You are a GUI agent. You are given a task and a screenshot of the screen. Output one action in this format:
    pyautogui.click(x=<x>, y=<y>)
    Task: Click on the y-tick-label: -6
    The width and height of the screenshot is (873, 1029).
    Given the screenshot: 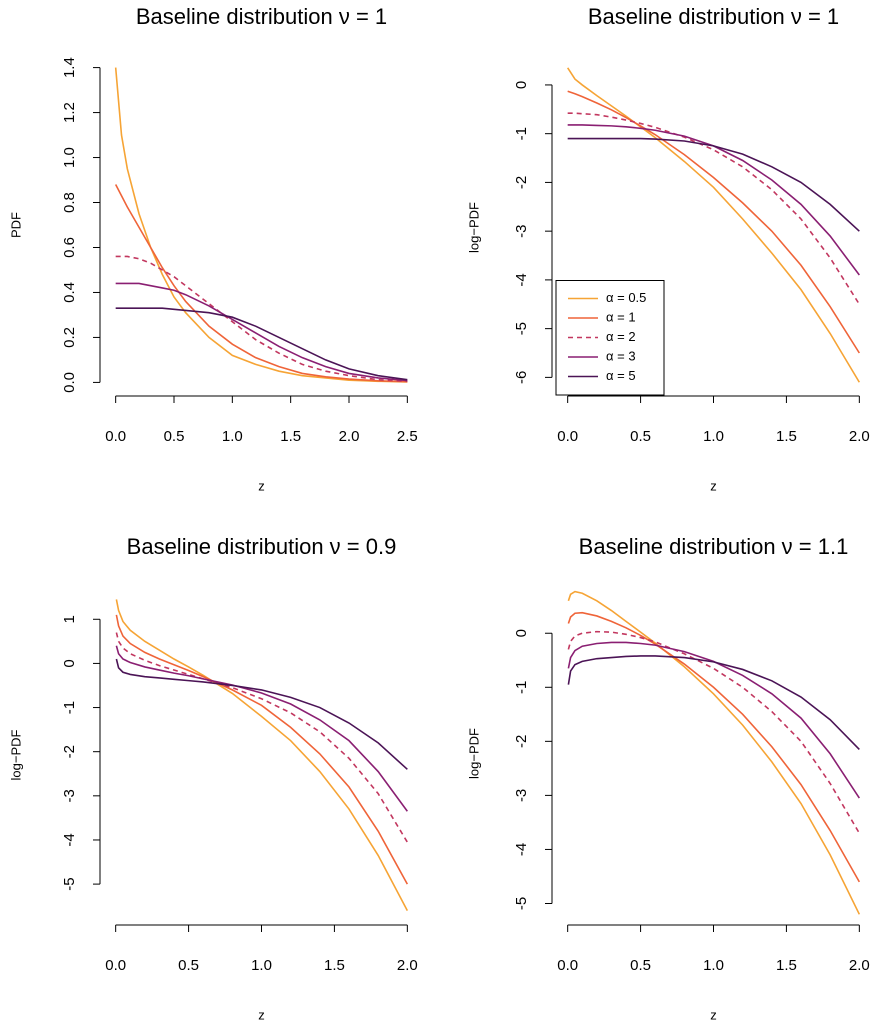 What is the action you would take?
    pyautogui.click(x=521, y=377)
    